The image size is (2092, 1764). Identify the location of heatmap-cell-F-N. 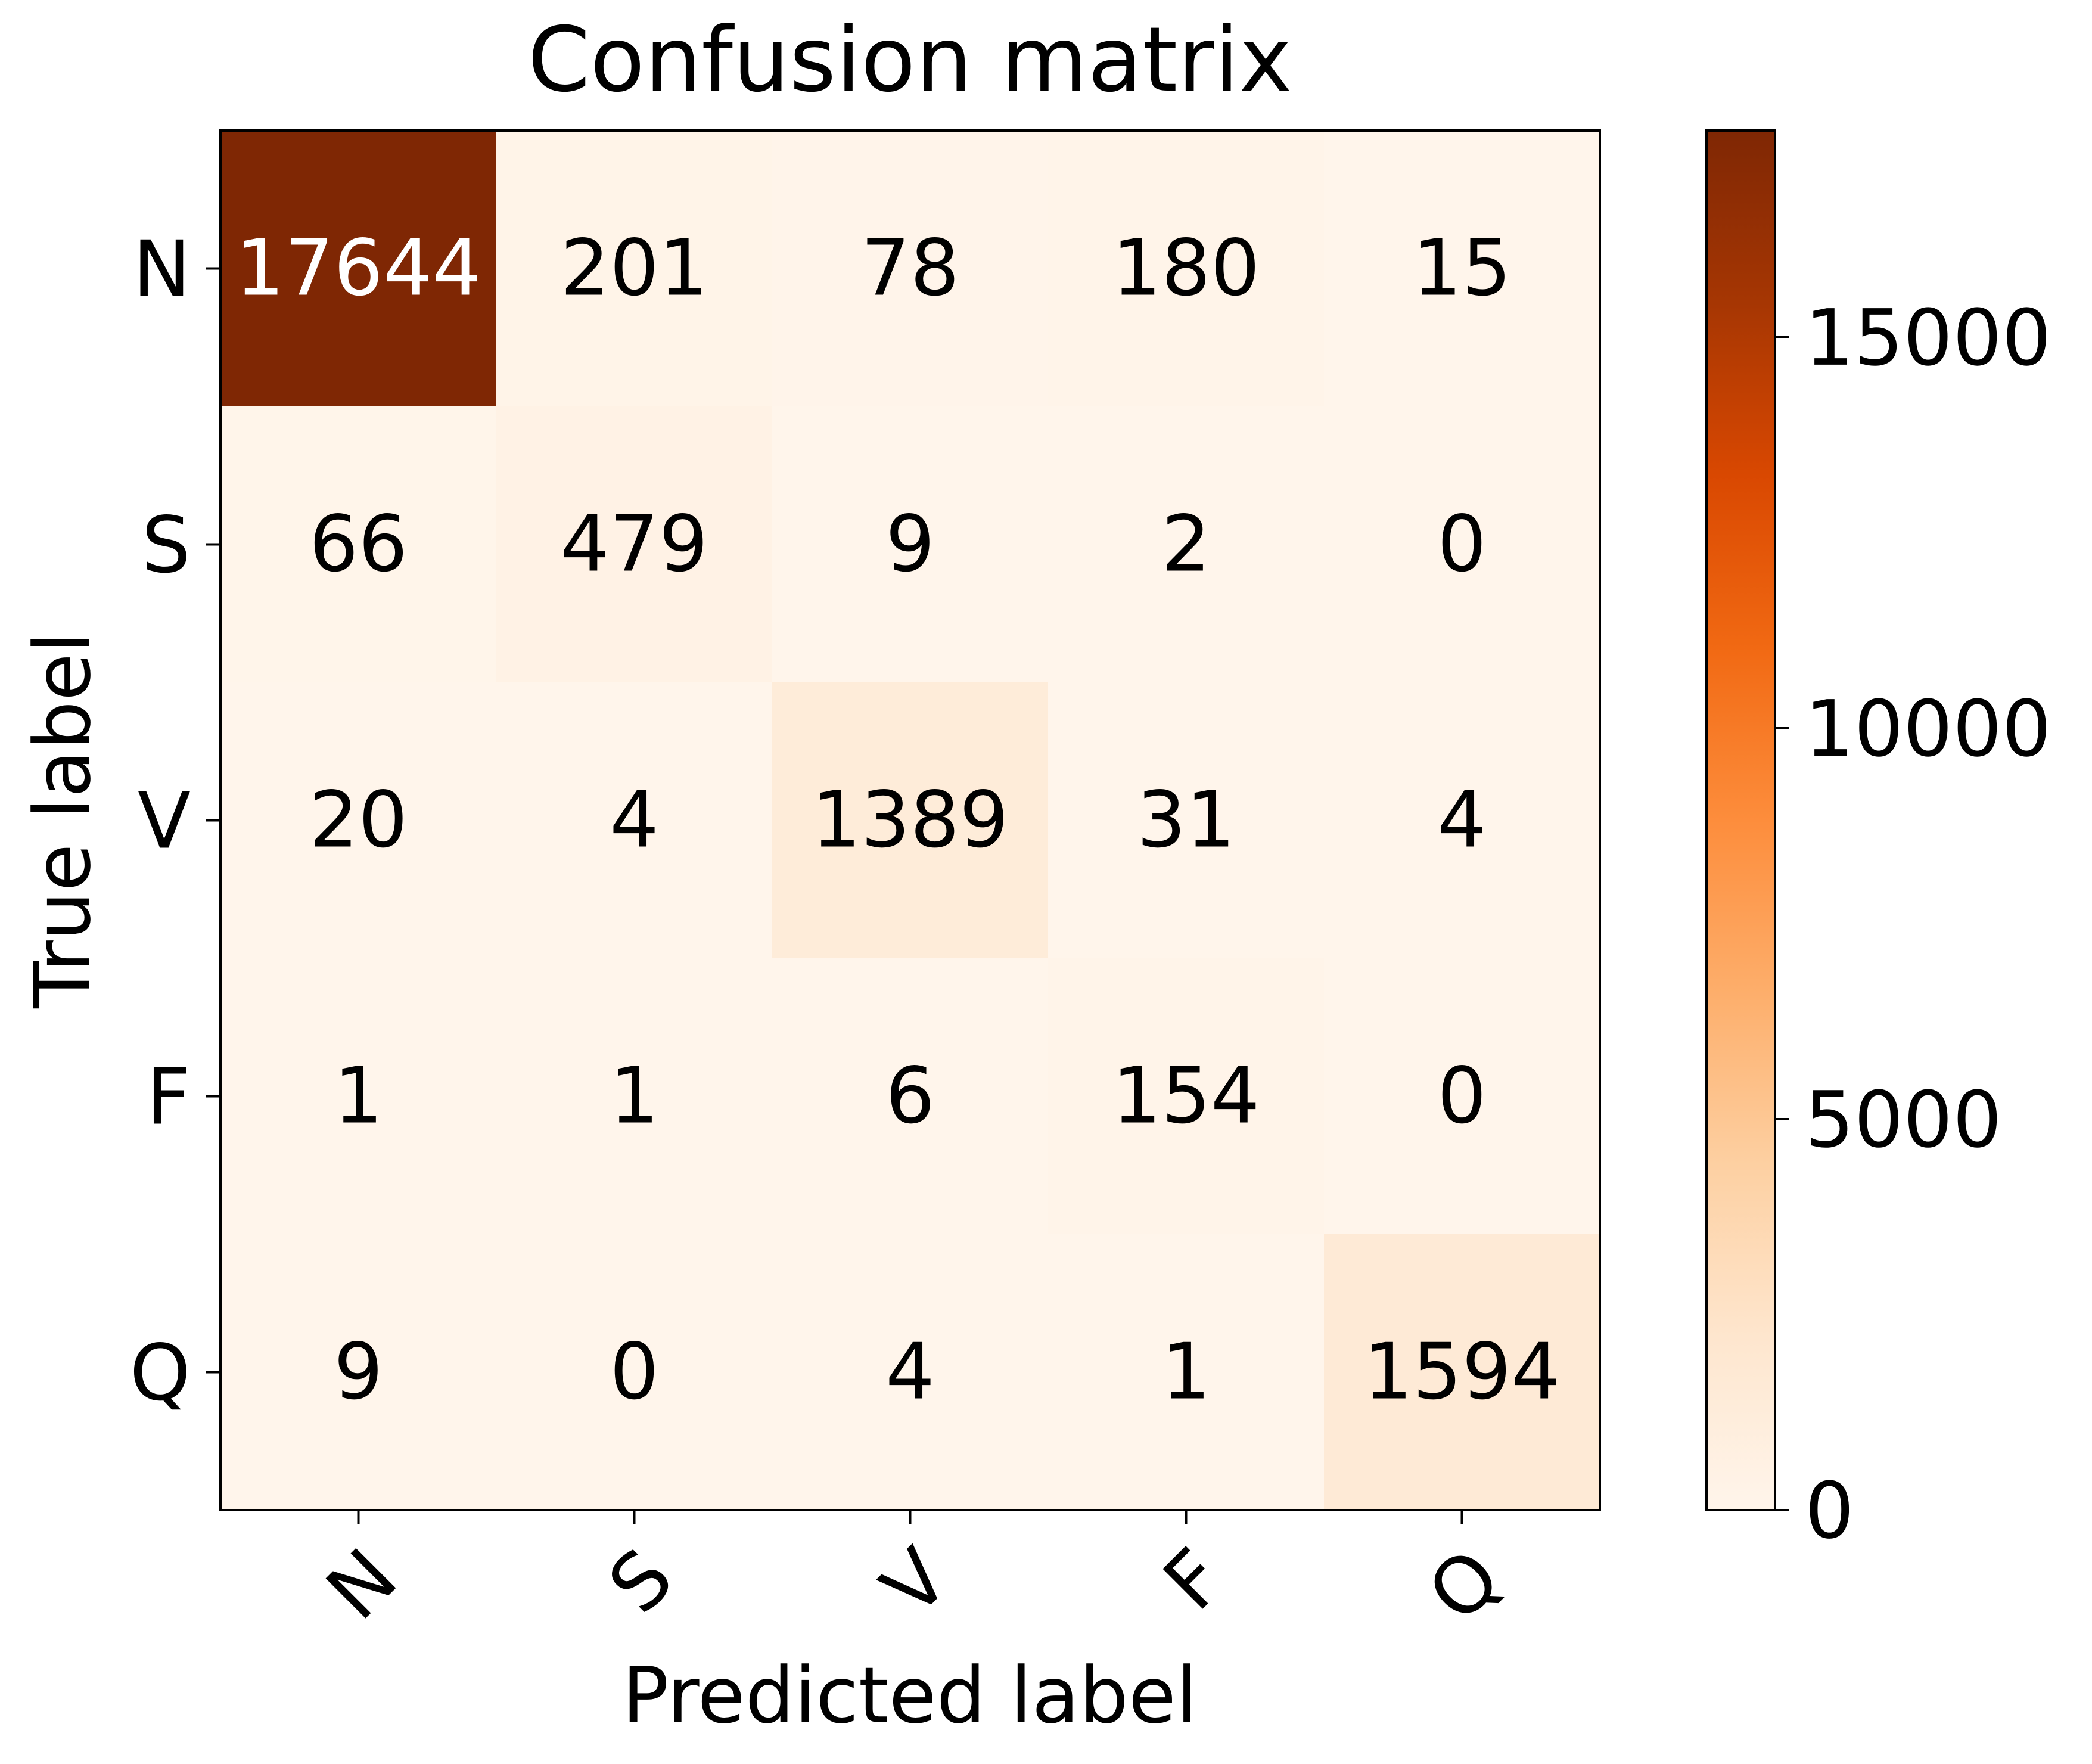
(358, 1096).